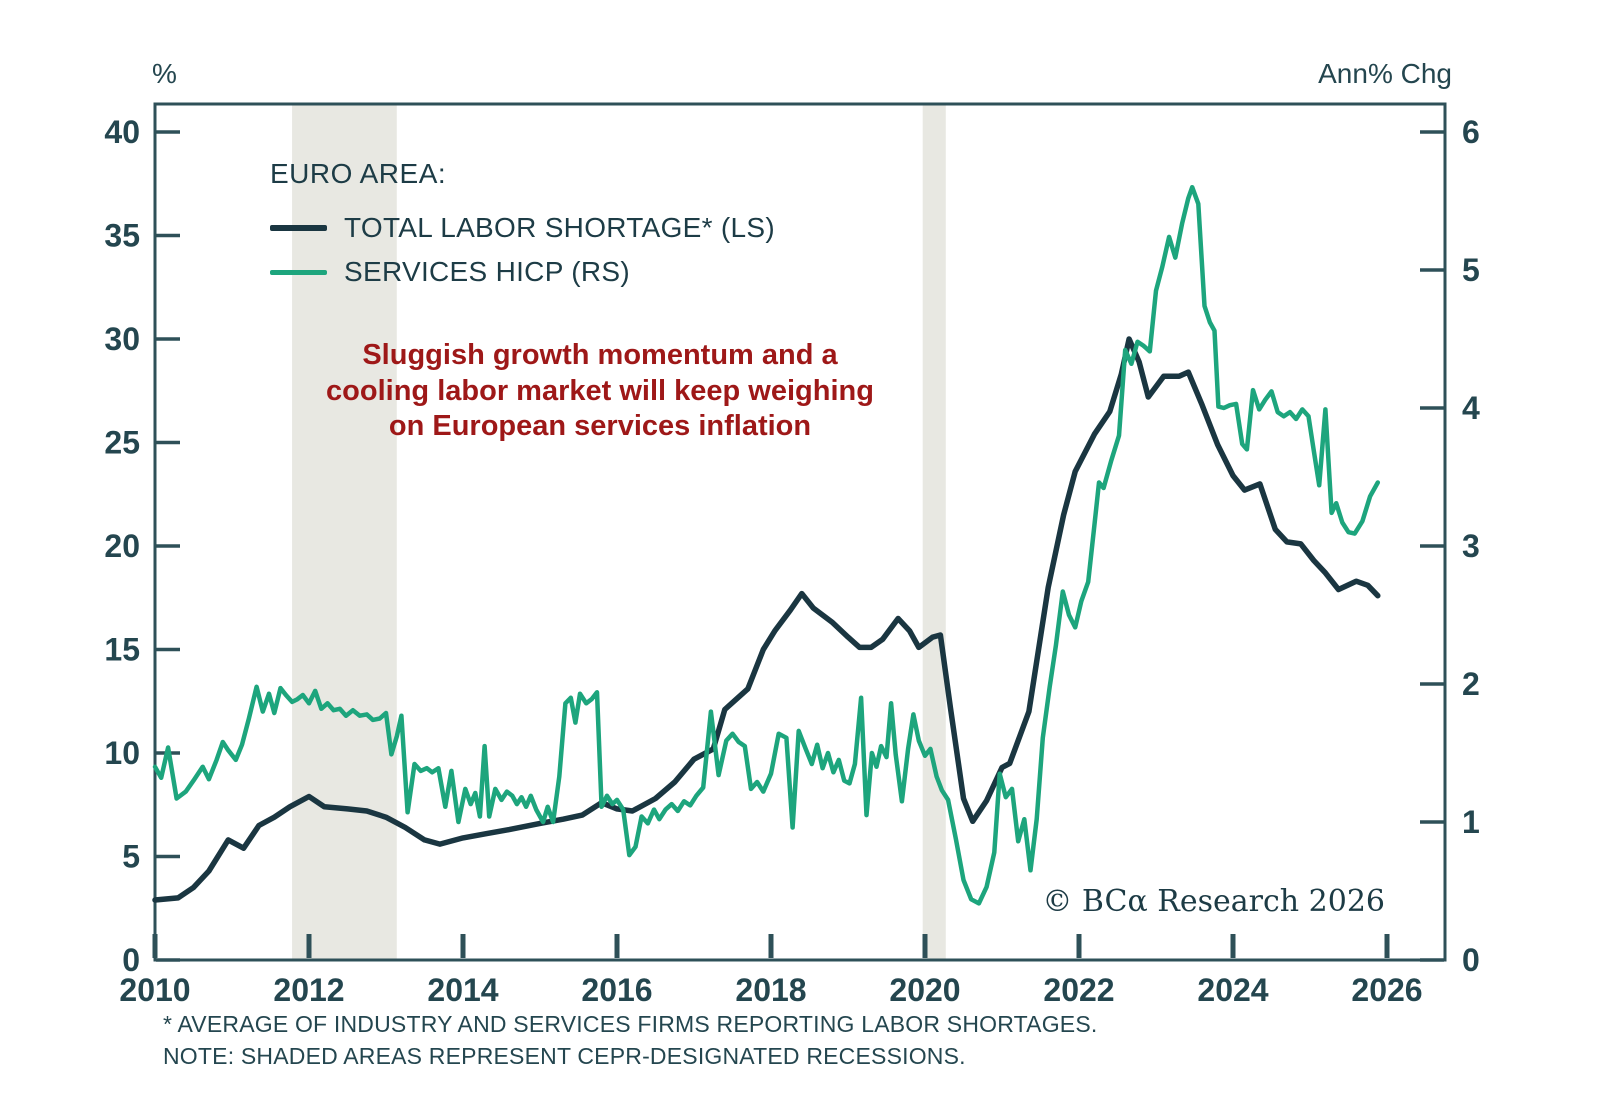 The width and height of the screenshot is (1600, 1107). What do you see at coordinates (122, 132) in the screenshot?
I see `y-left-tick-label: 40` at bounding box center [122, 132].